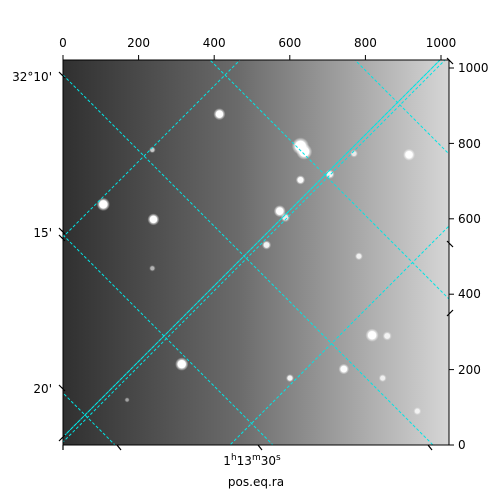  What do you see at coordinates (234, 458) in the screenshot?
I see `ra-hours-unit: h` at bounding box center [234, 458].